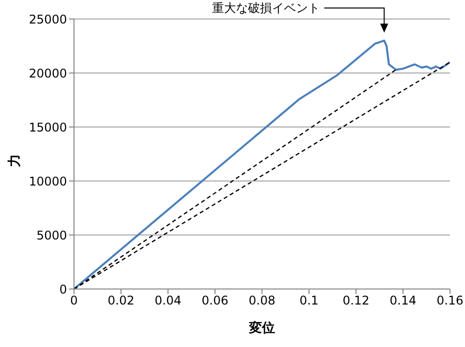  Describe the element at coordinates (63, 289) in the screenshot. I see `y-tick-label: 0` at that location.